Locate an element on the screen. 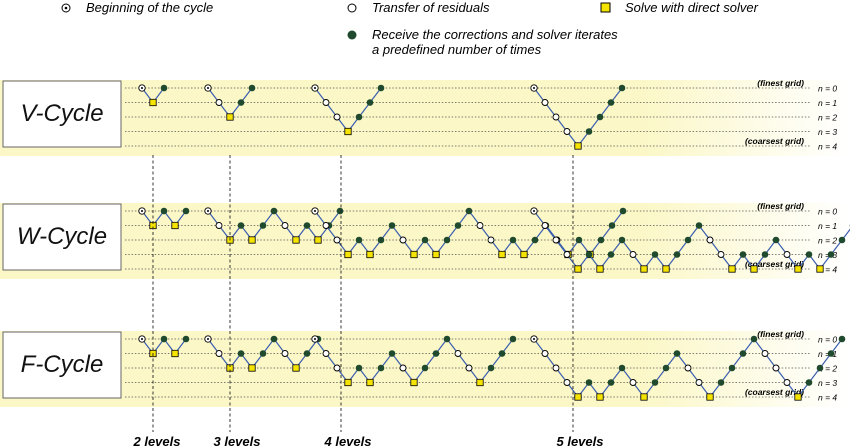  level-label: n = 3 is located at coordinates (827, 383).